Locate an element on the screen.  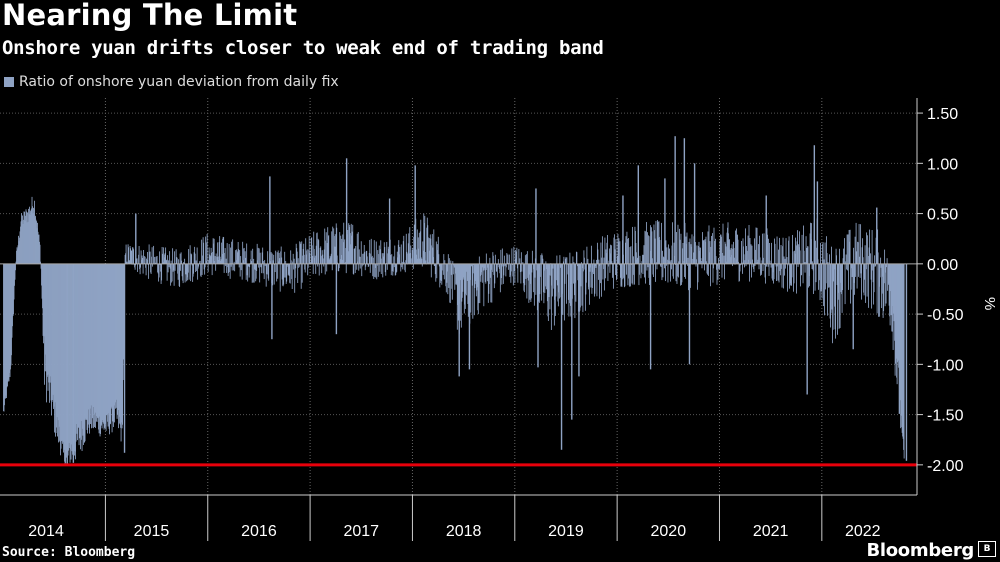
bar-spike is located at coordinates (469, 316).